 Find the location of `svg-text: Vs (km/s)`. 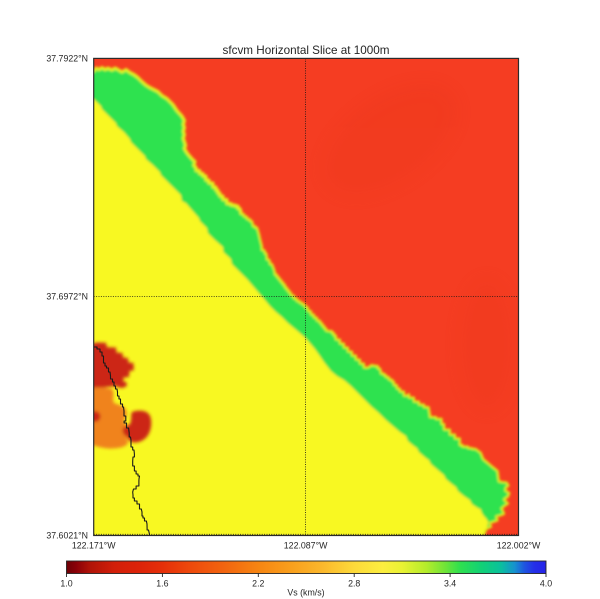

svg-text: Vs (km/s) is located at coordinates (305, 593).